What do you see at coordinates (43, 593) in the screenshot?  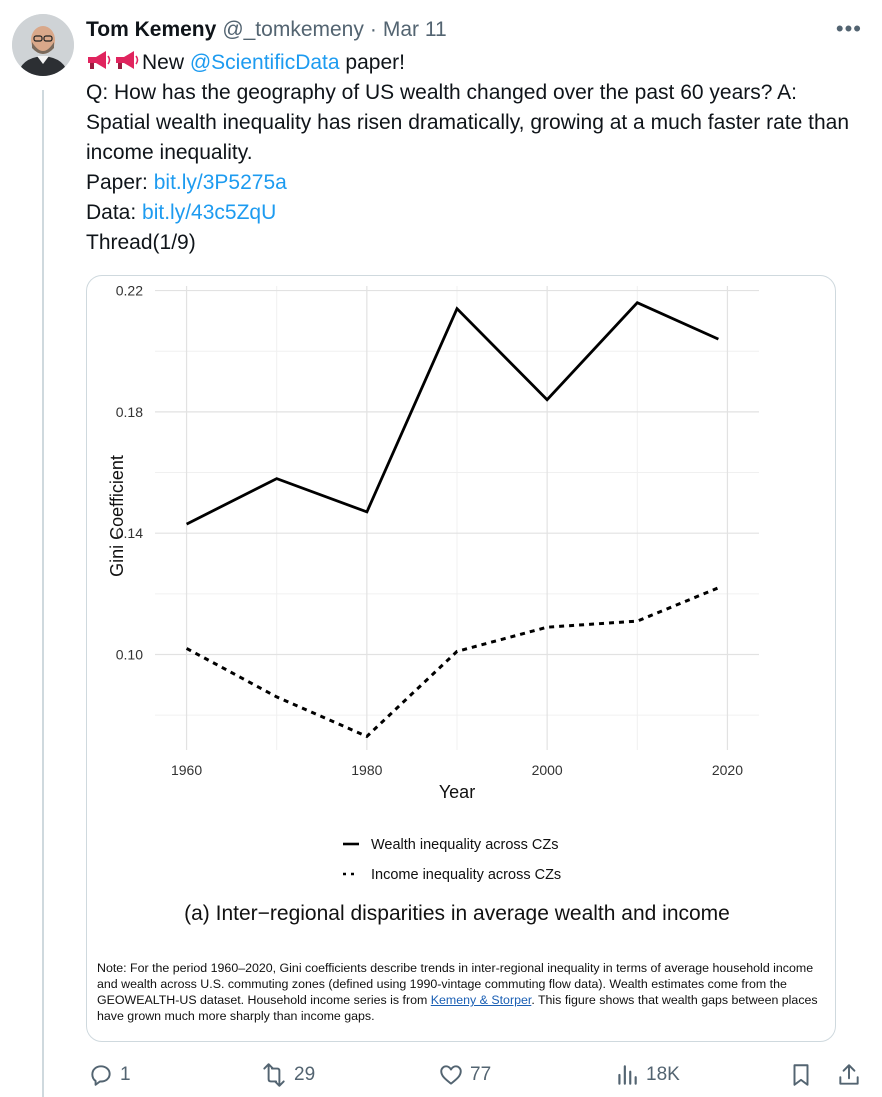 I see `thread-line` at bounding box center [43, 593].